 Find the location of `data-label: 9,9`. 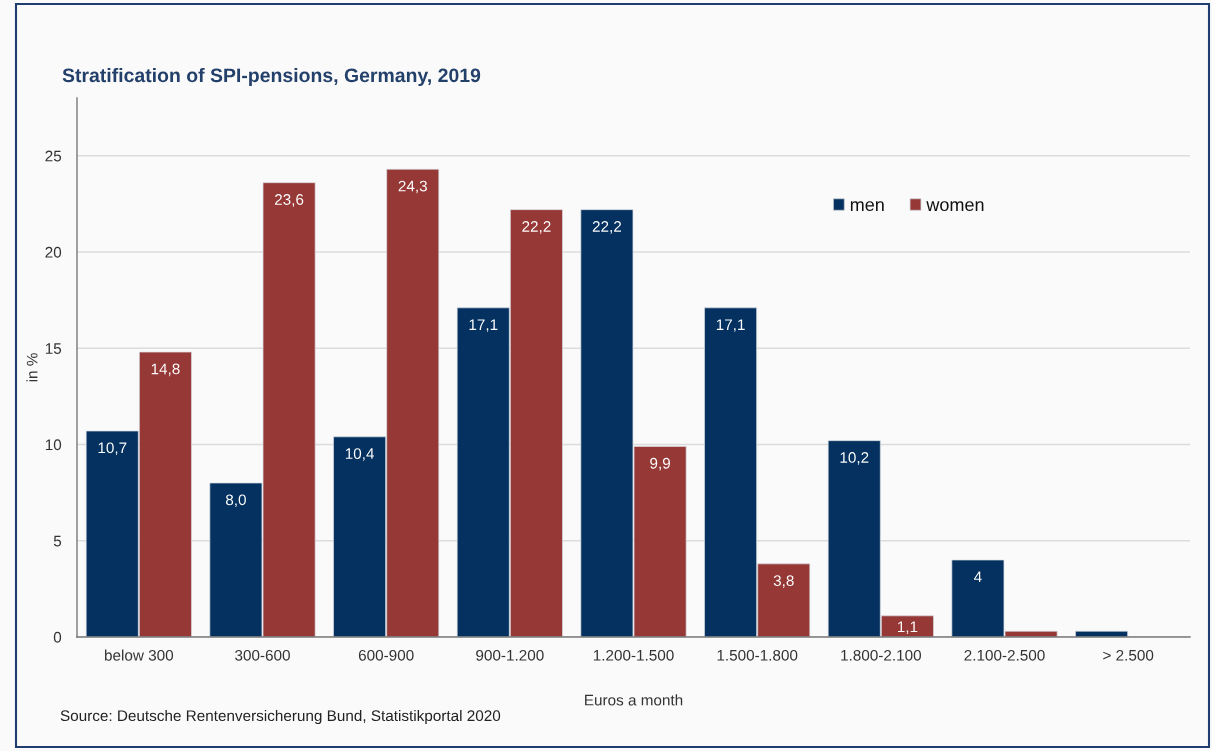

data-label: 9,9 is located at coordinates (660, 464).